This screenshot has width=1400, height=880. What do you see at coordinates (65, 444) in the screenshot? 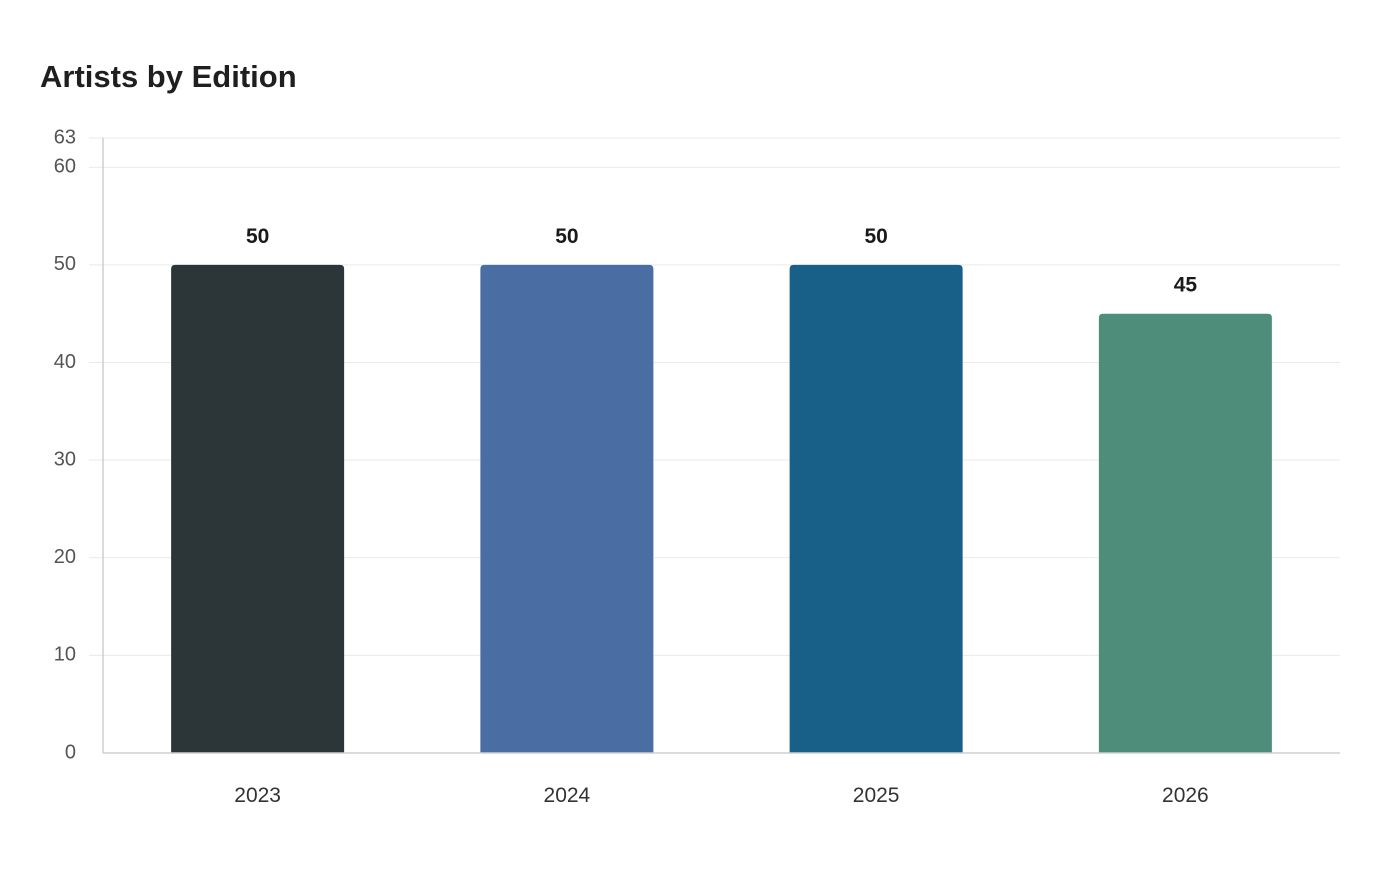
I see `y-axis-ticks: 0 10 20 30 40 50 60 63` at bounding box center [65, 444].